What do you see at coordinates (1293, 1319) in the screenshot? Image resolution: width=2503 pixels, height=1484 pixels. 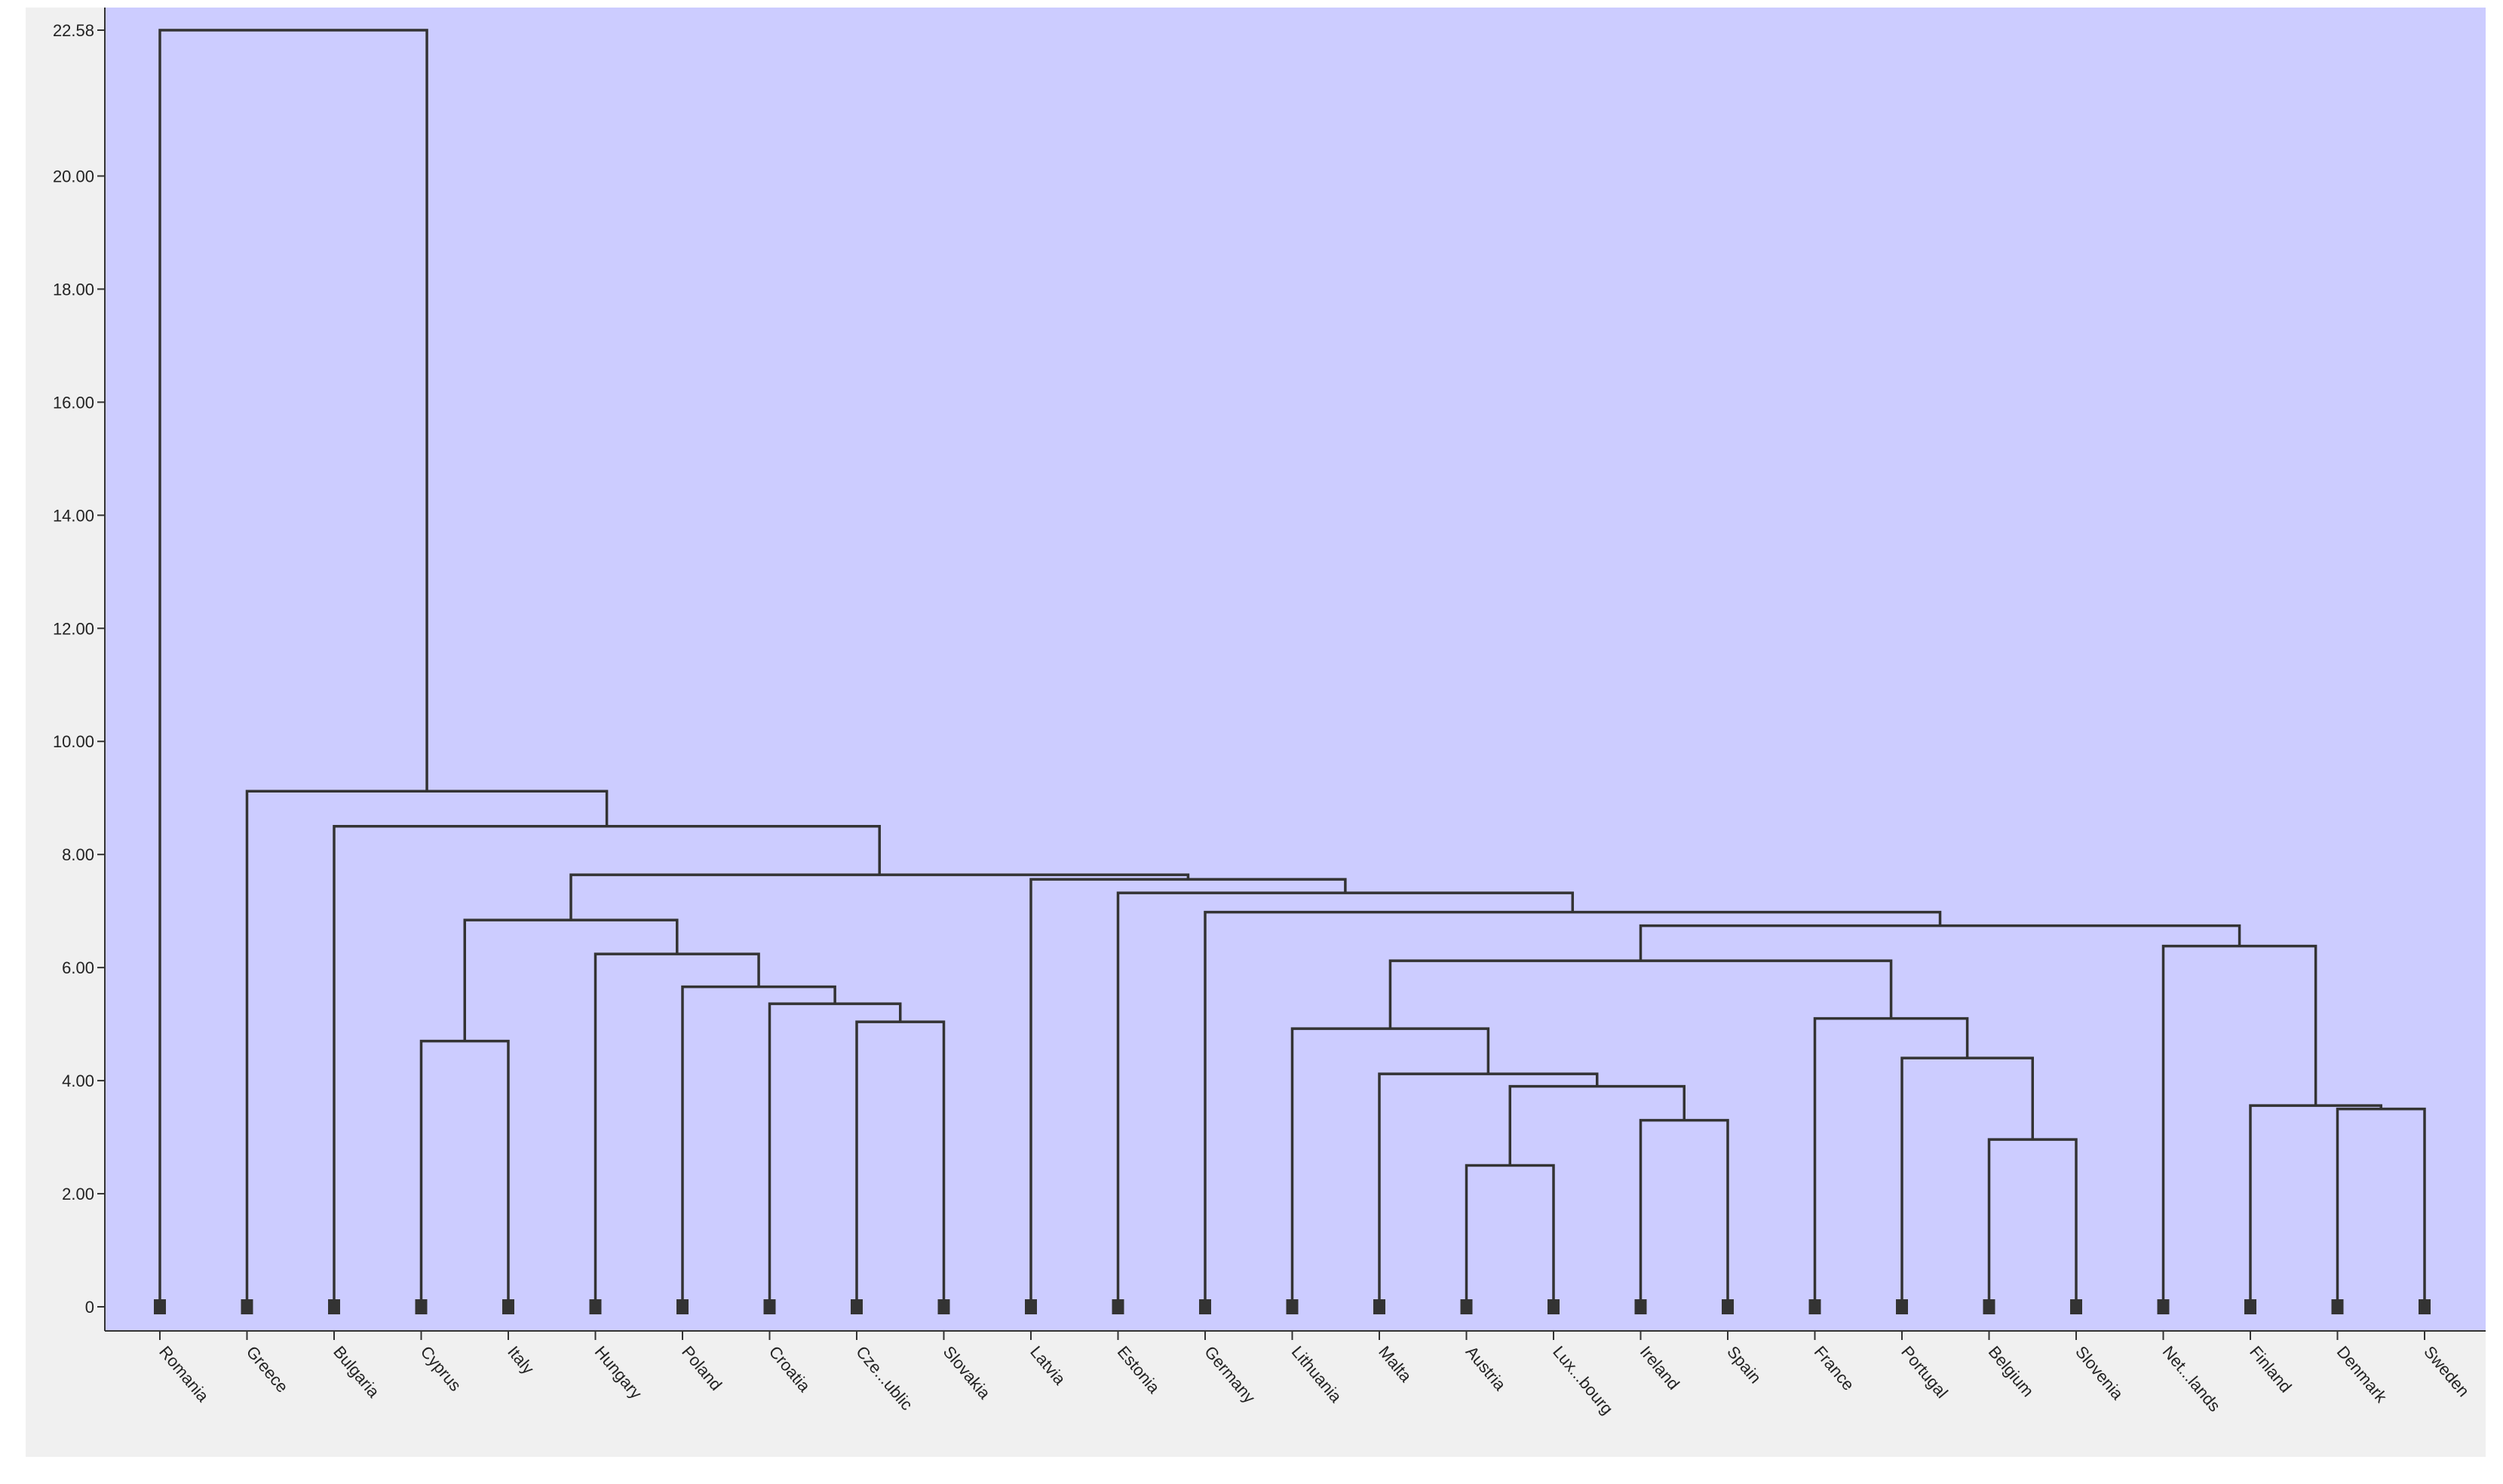 I see `leaf-markers` at bounding box center [1293, 1319].